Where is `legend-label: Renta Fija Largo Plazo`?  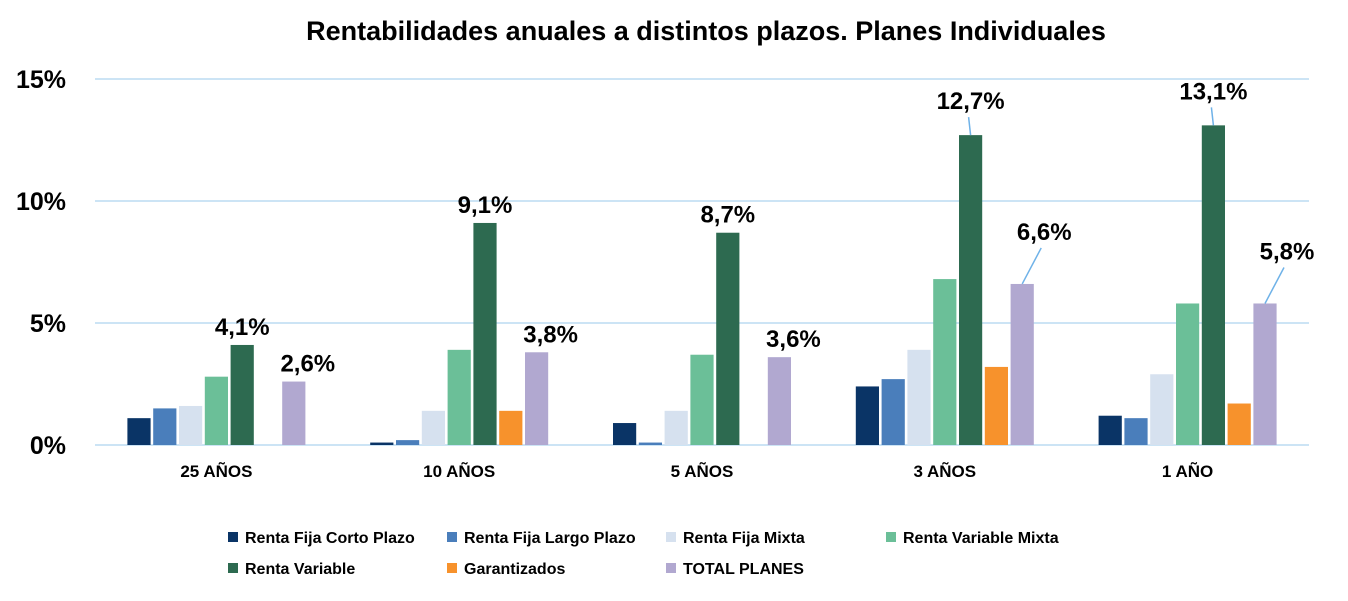
legend-label: Renta Fija Largo Plazo is located at coordinates (550, 538).